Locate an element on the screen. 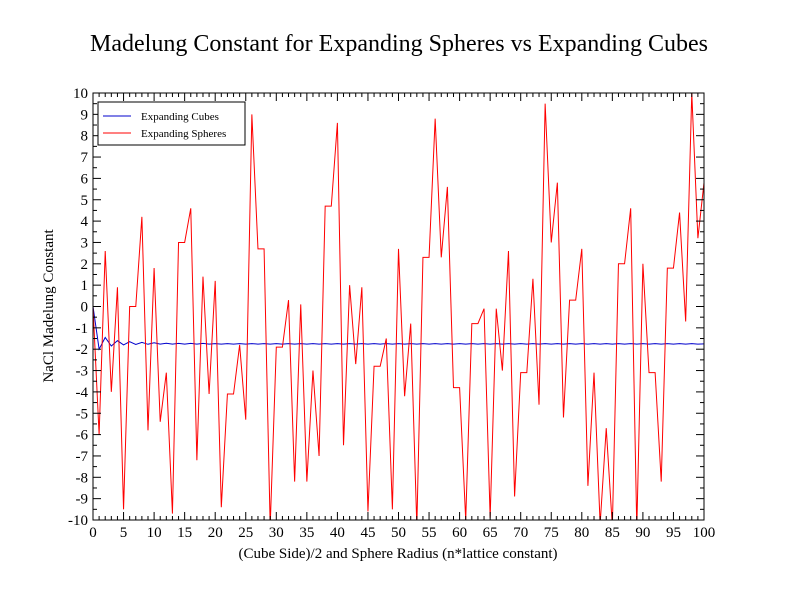  y-tick-label: -7 is located at coordinates (82, 457).